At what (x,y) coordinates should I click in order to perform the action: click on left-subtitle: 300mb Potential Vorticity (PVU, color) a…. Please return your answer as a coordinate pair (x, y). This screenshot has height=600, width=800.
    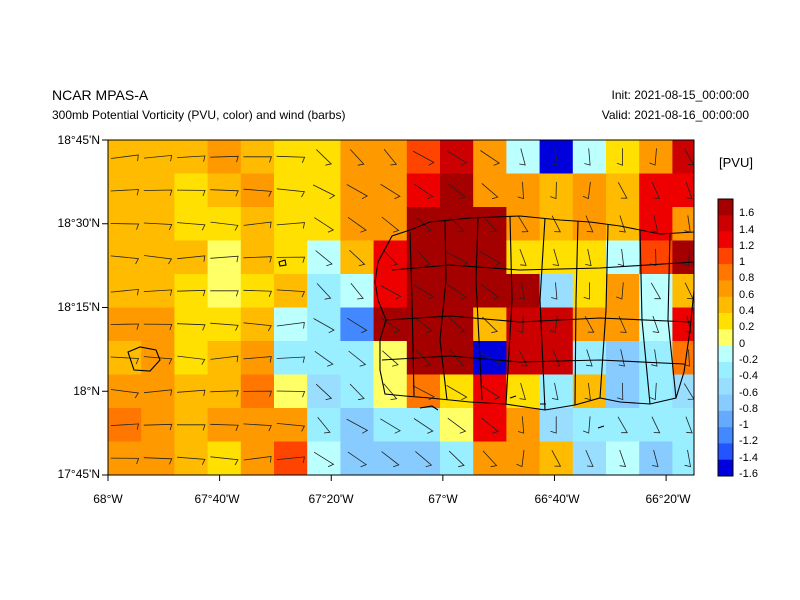
    Looking at the image, I should click on (199, 115).